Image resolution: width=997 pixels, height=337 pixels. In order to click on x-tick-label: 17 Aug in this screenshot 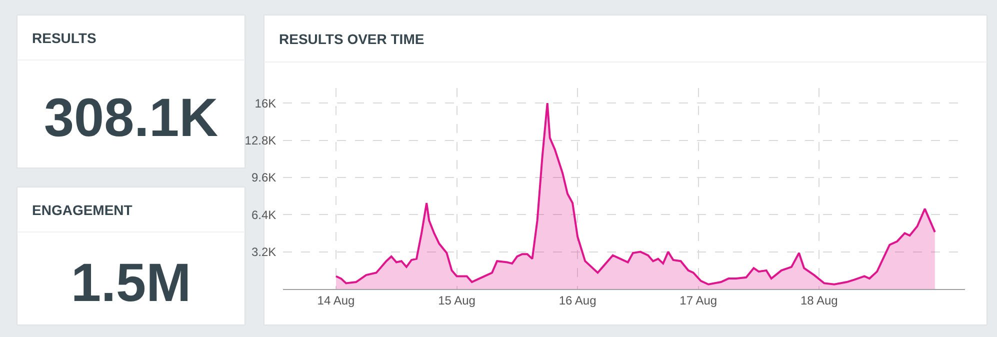, I will do `click(699, 300)`.